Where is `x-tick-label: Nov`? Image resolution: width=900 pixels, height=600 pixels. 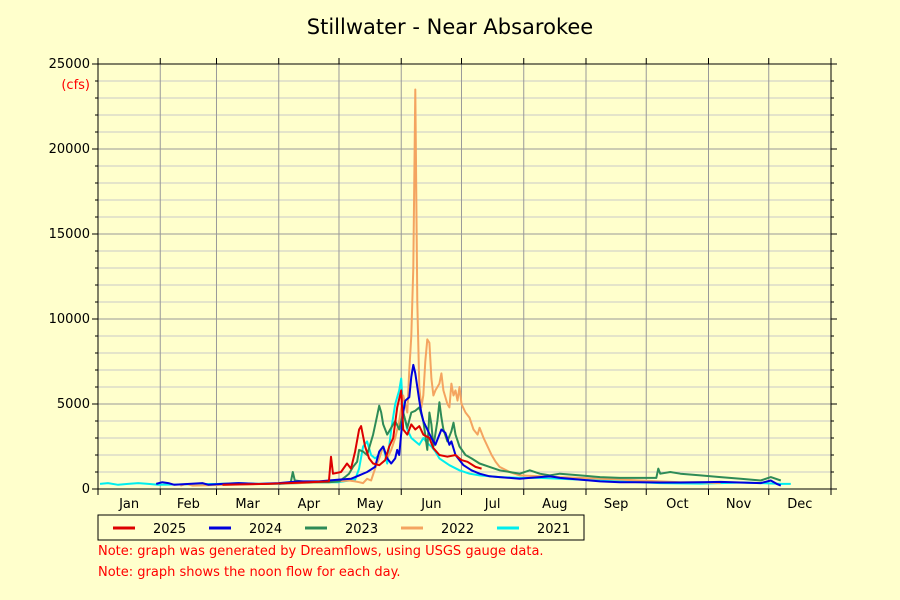 x-tick-label: Nov is located at coordinates (739, 504).